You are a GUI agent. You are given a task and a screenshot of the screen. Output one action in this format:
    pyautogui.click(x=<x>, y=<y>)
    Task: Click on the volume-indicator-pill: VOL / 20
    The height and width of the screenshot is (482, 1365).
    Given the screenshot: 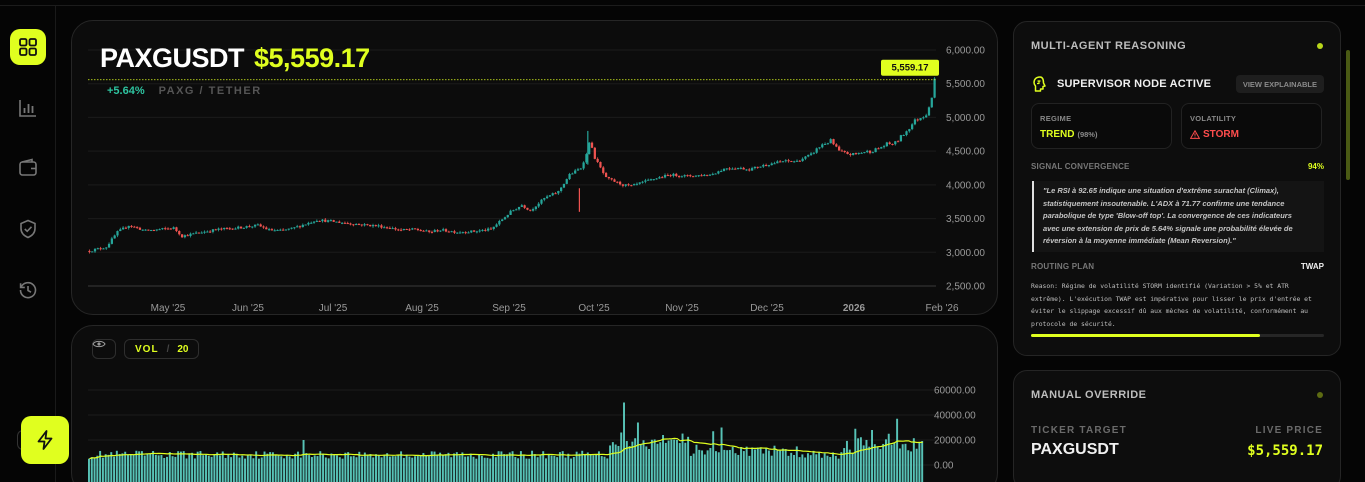 What is the action you would take?
    pyautogui.click(x=162, y=349)
    